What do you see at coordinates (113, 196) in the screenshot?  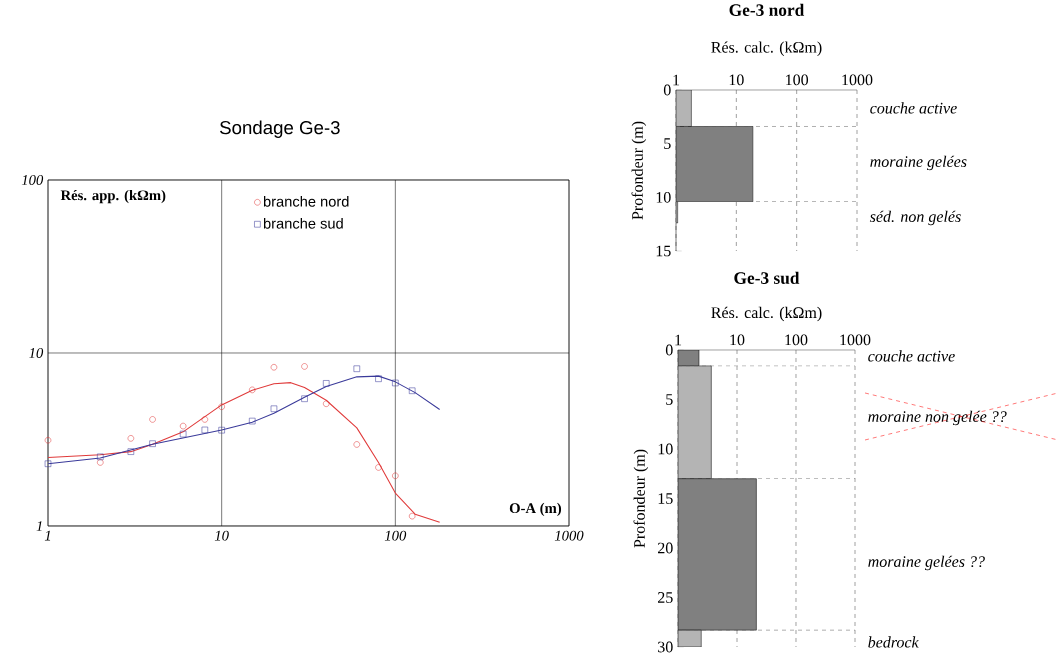 I see `y-axis-title: Rés. app. (kΩm)` at bounding box center [113, 196].